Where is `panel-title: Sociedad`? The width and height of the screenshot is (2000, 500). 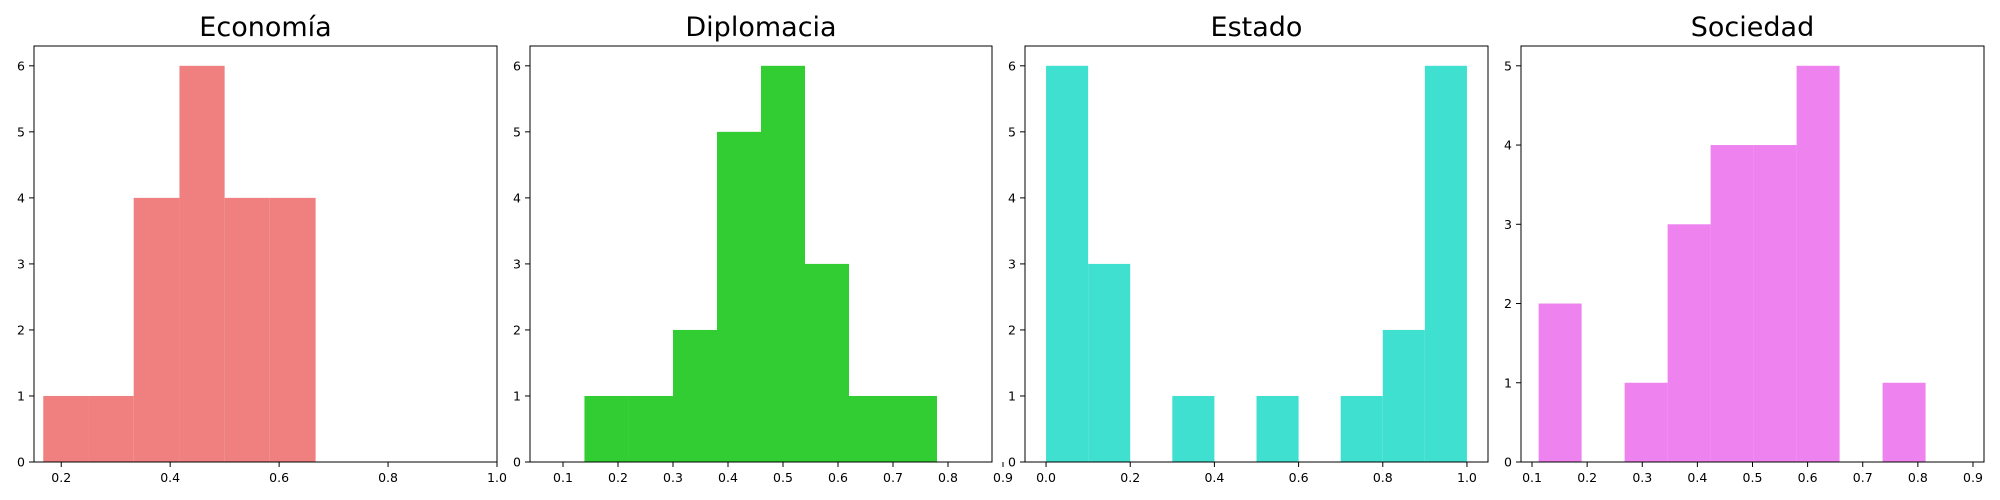 panel-title: Sociedad is located at coordinates (1752, 27).